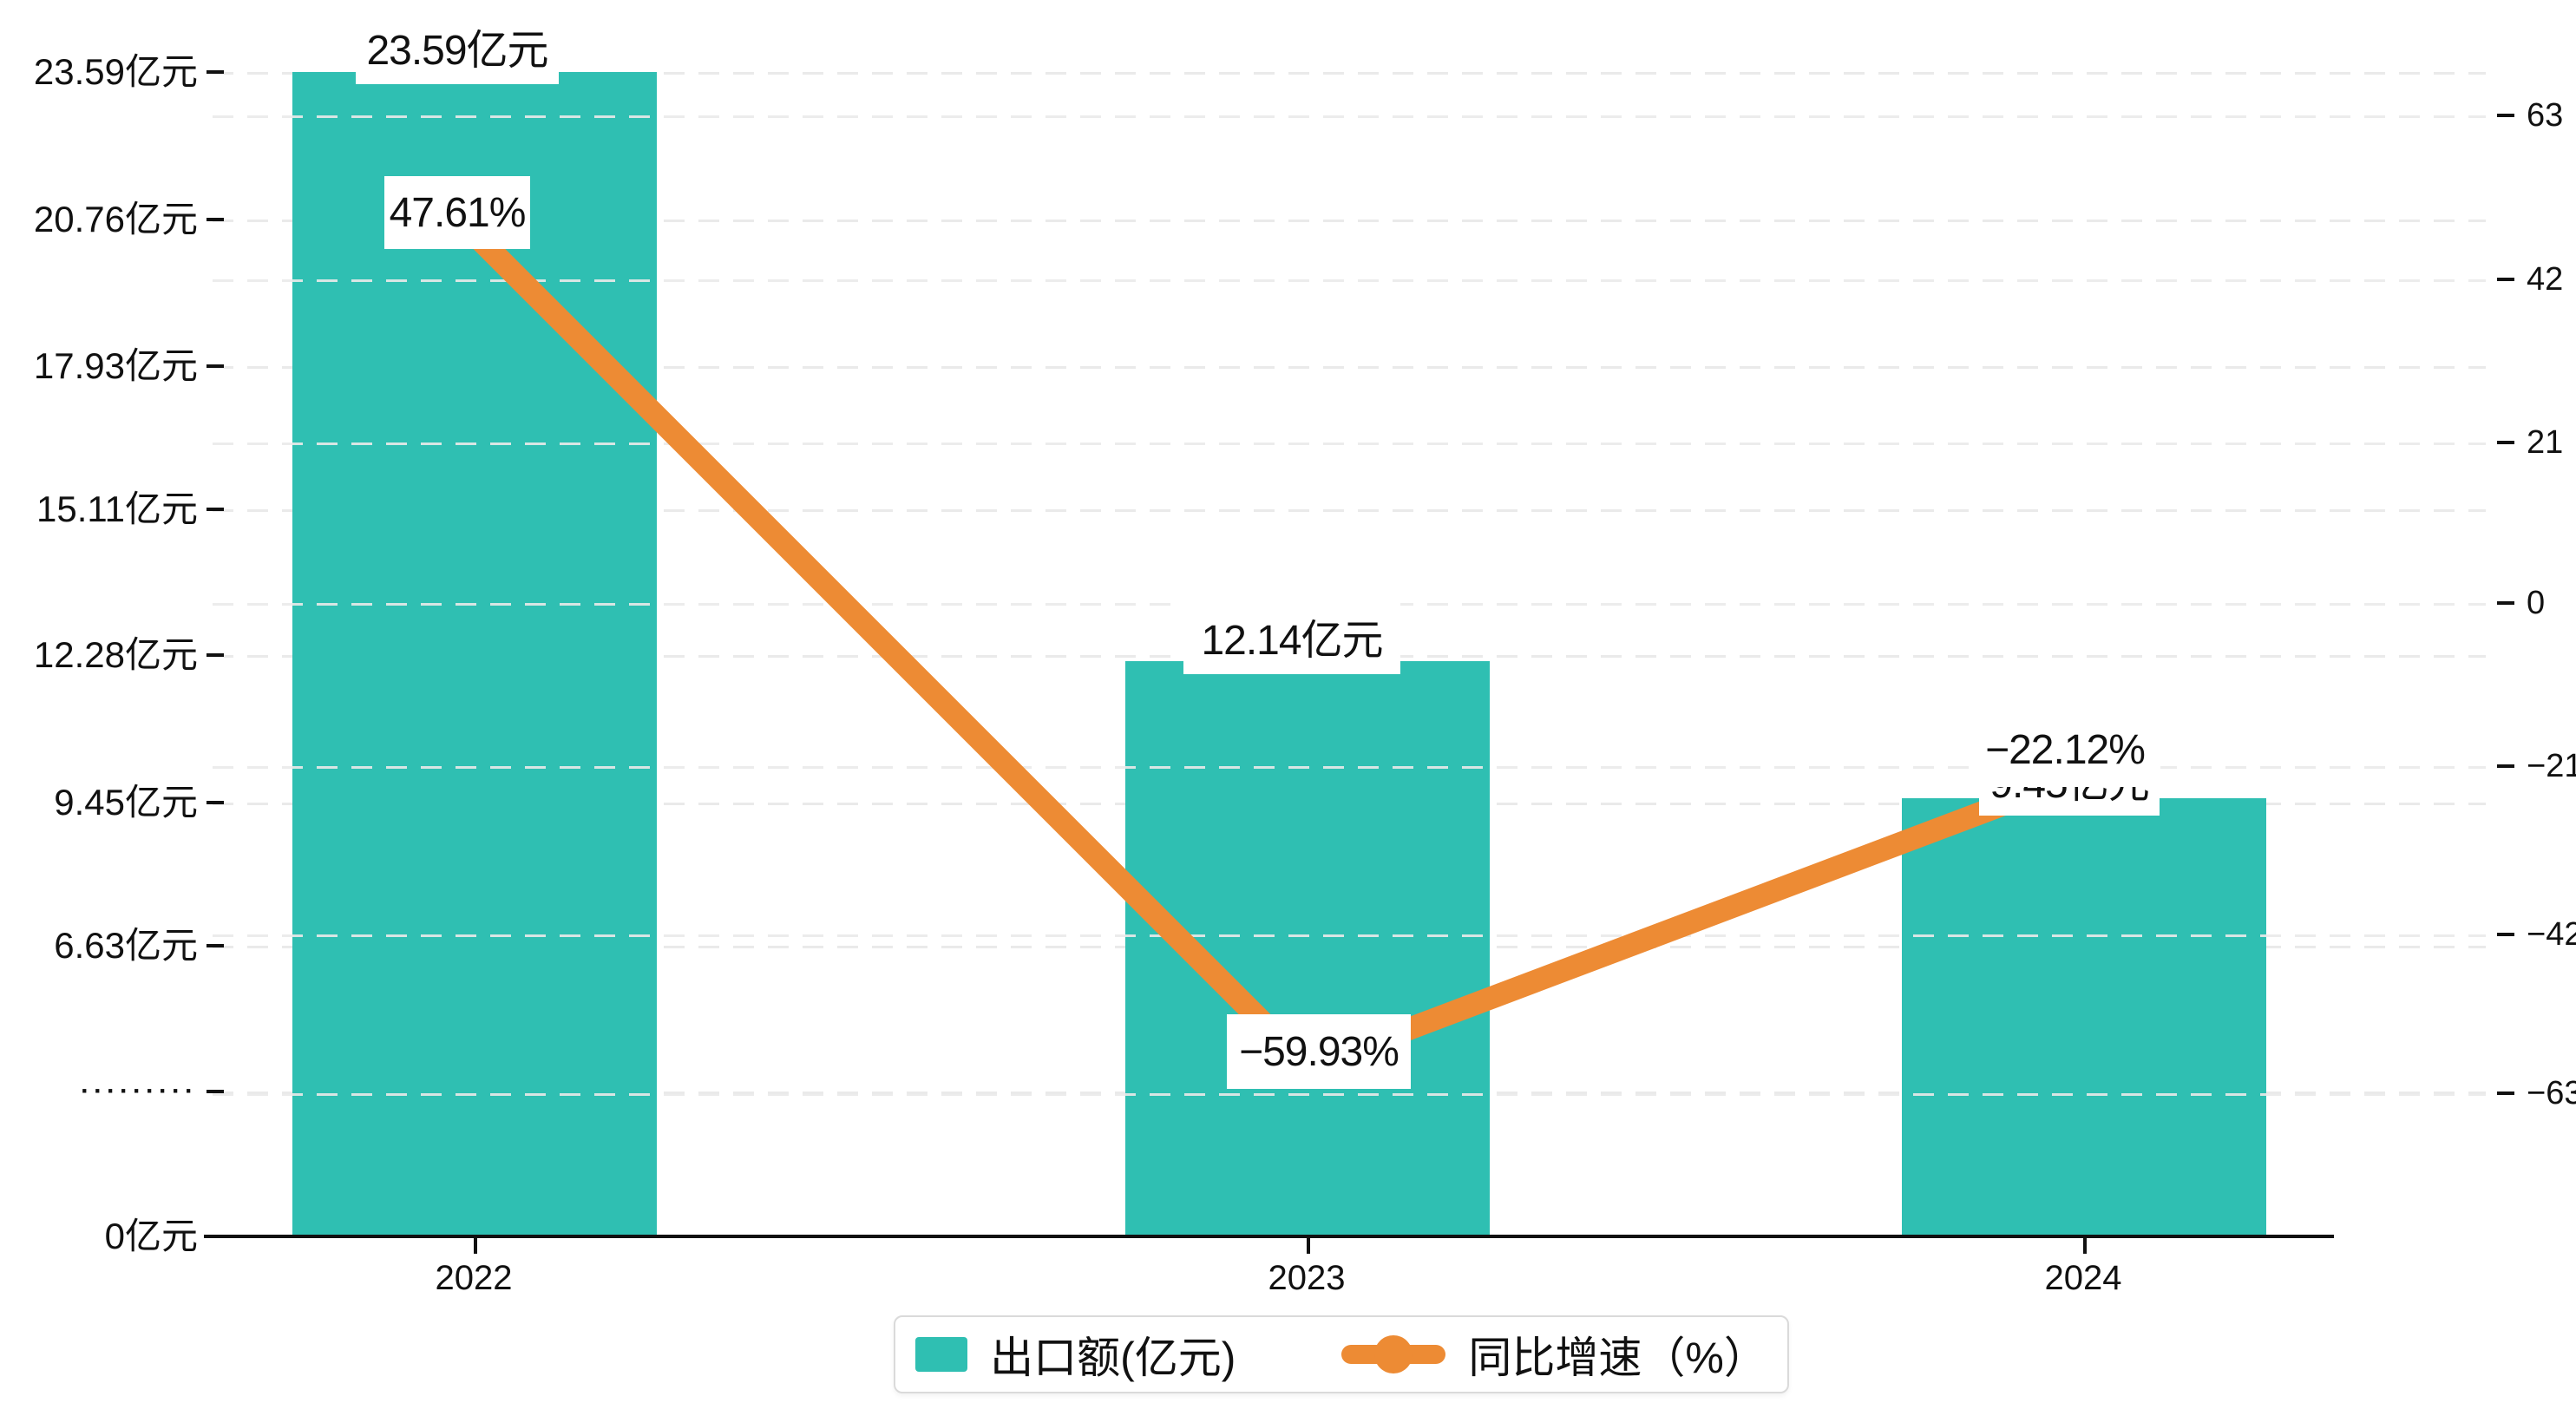  Describe the element at coordinates (115, 219) in the screenshot. I see `y-left-label: 20.76亿元` at that location.